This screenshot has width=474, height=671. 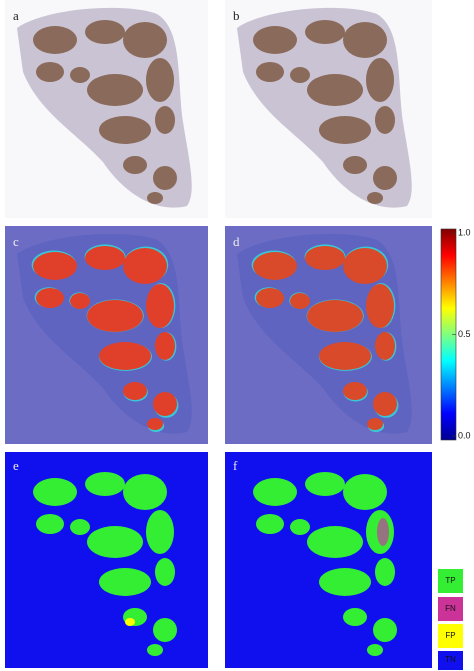 I want to click on panel-label: d, so click(x=236, y=241).